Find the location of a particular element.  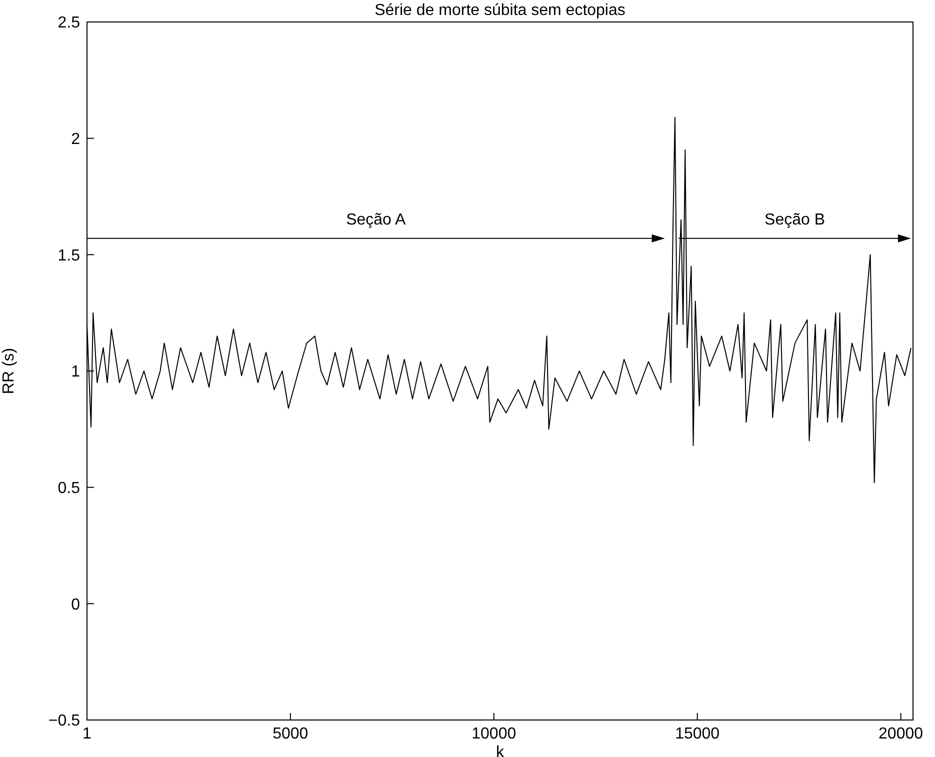

y-tick-label: 2 is located at coordinates (75, 139).